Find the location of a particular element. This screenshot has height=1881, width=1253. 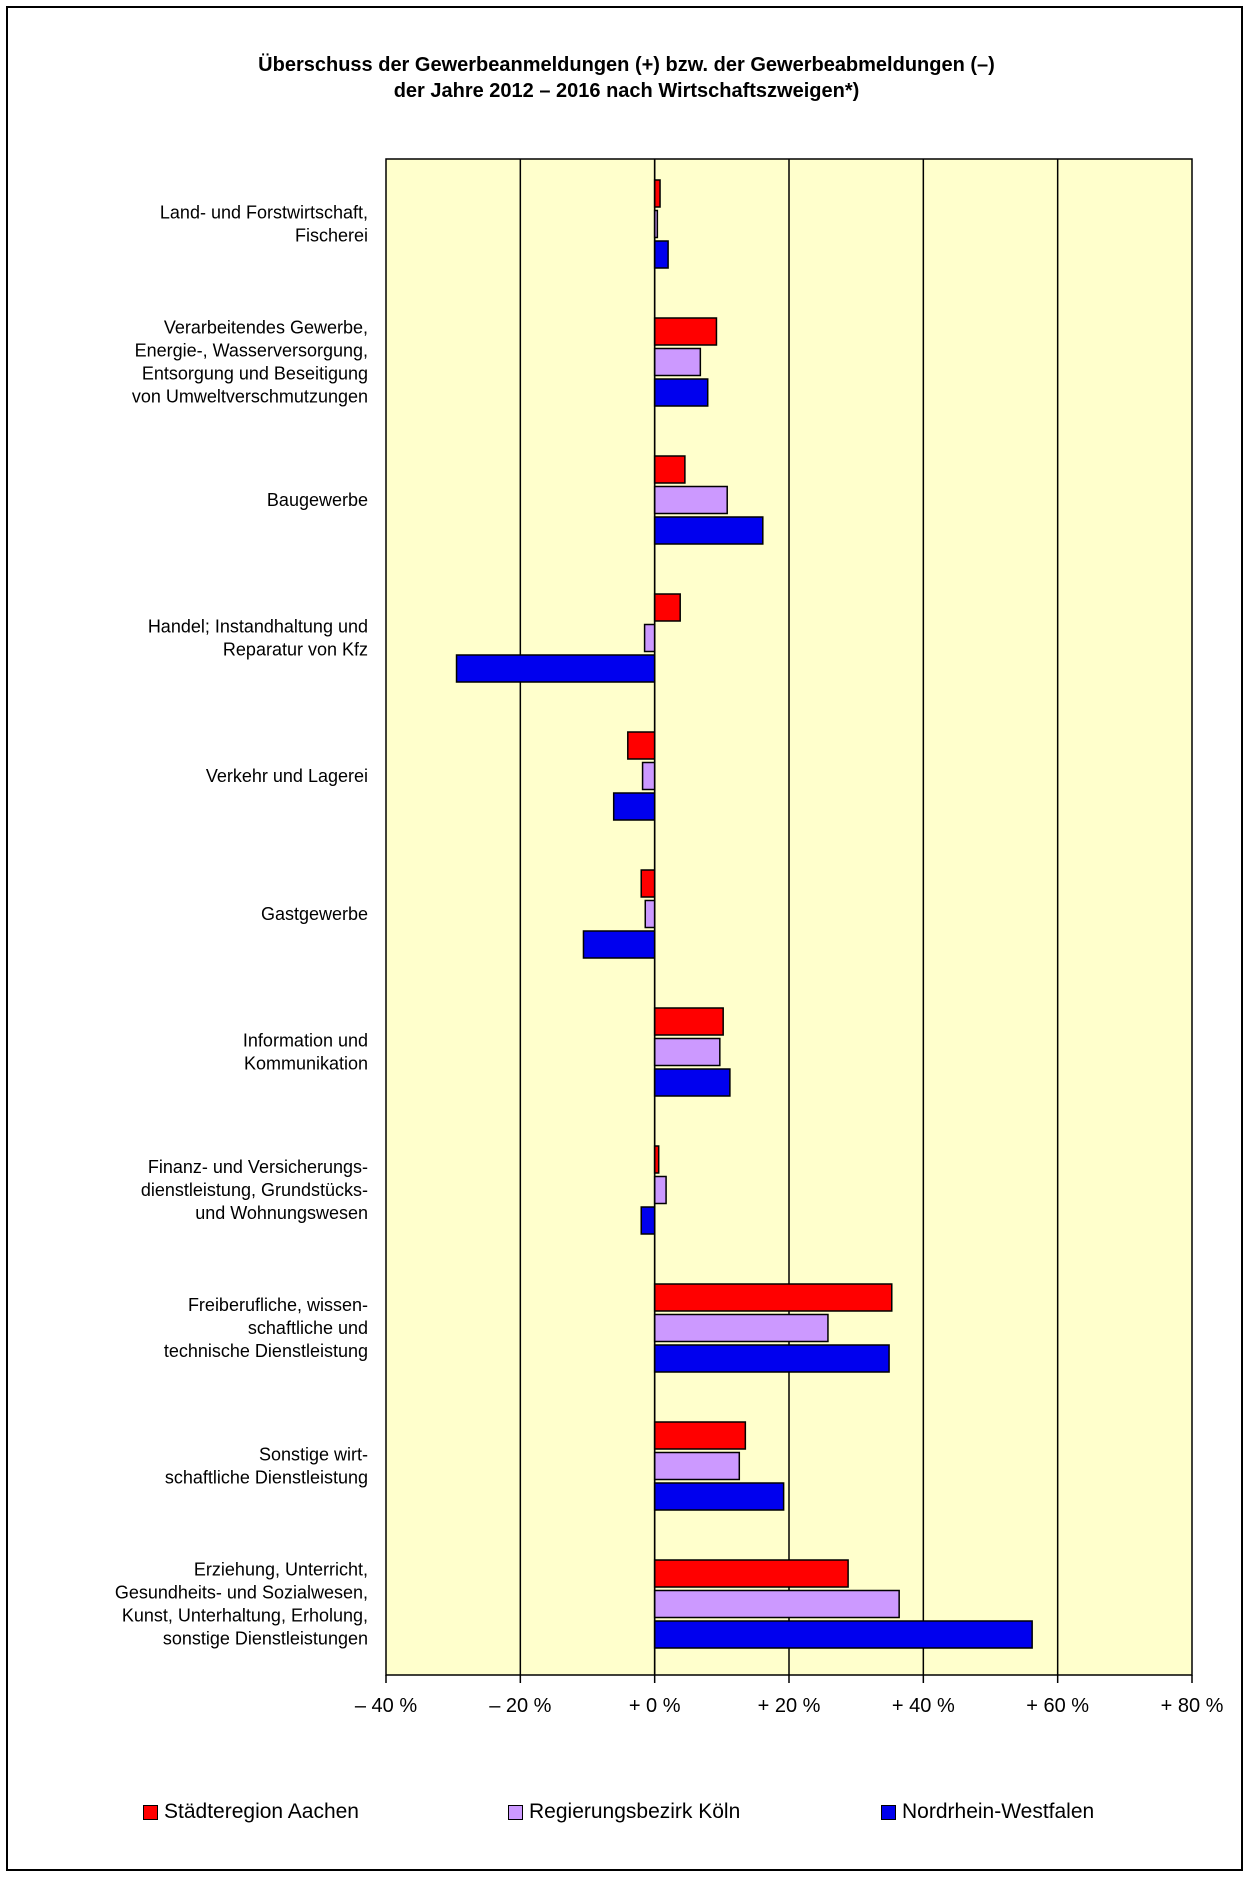

category-label-line: Handel; Instandhaltung und is located at coordinates (258, 627).